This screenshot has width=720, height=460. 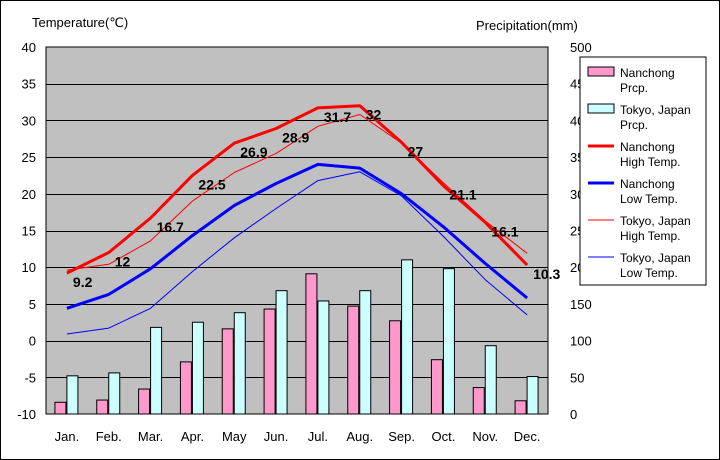 What do you see at coordinates (192, 436) in the screenshot?
I see `month-label: Apr.` at bounding box center [192, 436].